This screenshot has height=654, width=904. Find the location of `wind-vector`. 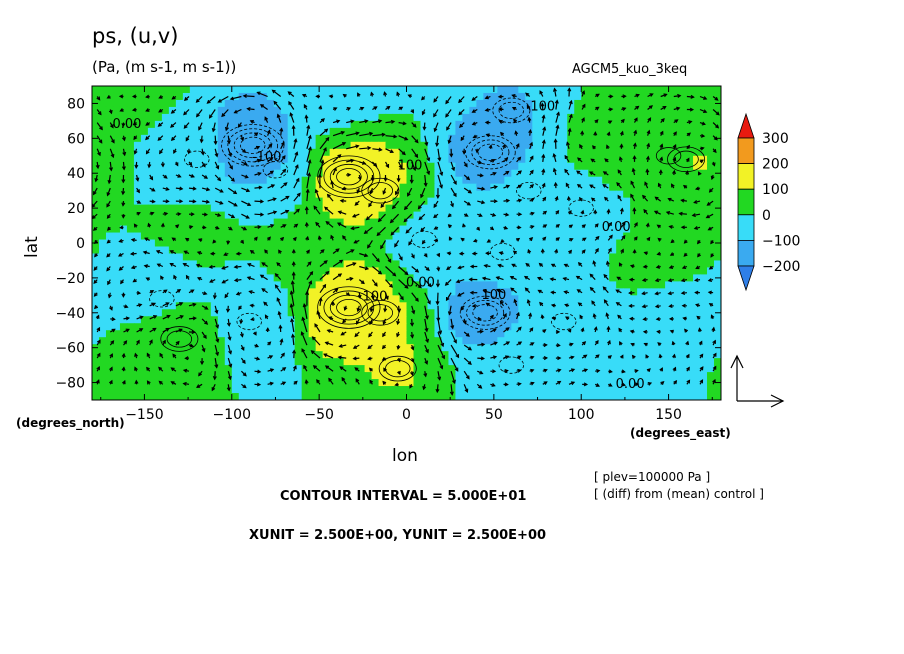

wind-vector is located at coordinates (481, 188).